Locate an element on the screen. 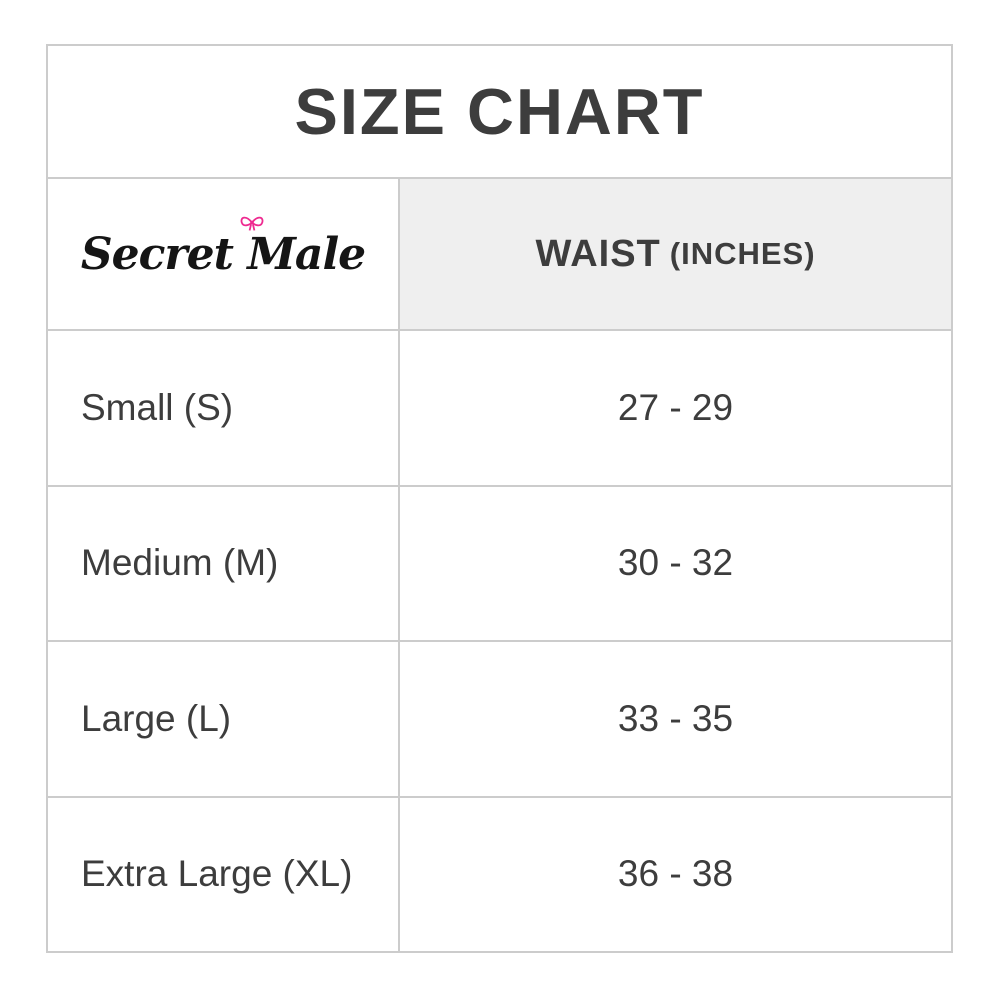  brand-logo: Secret Male is located at coordinates (223, 248).